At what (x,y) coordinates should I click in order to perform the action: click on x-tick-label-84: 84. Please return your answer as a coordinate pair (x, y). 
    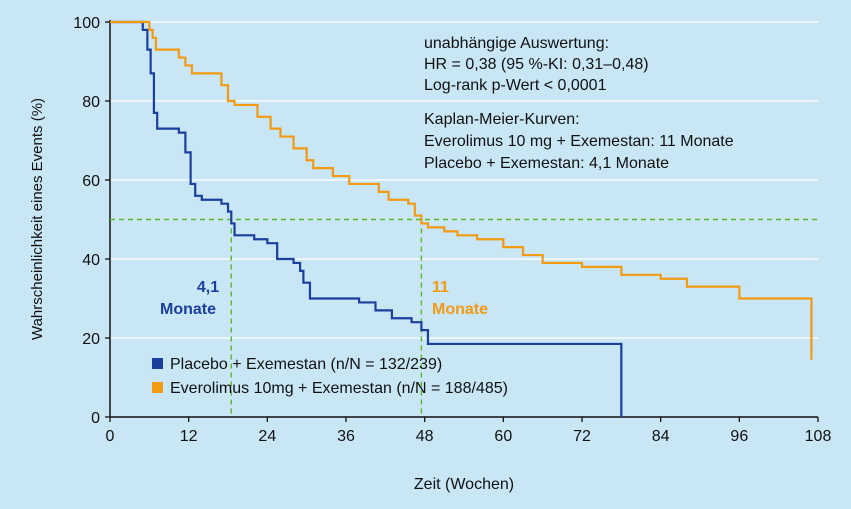
    Looking at the image, I should click on (661, 436).